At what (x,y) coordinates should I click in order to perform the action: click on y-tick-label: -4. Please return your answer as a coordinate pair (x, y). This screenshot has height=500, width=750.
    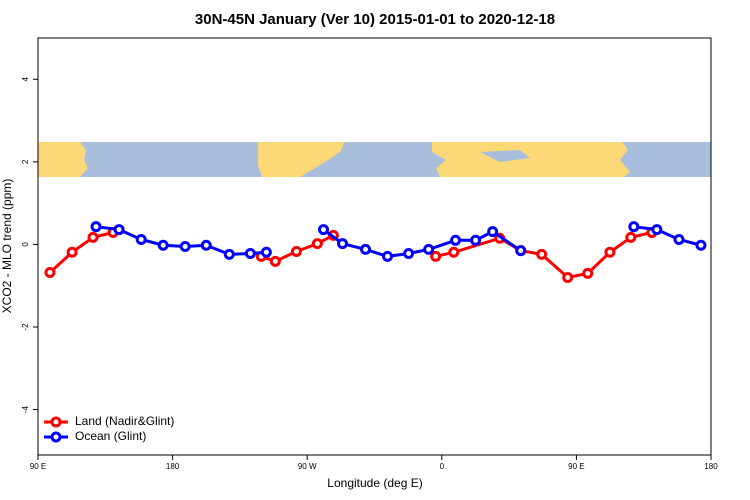
    Looking at the image, I should click on (25, 409).